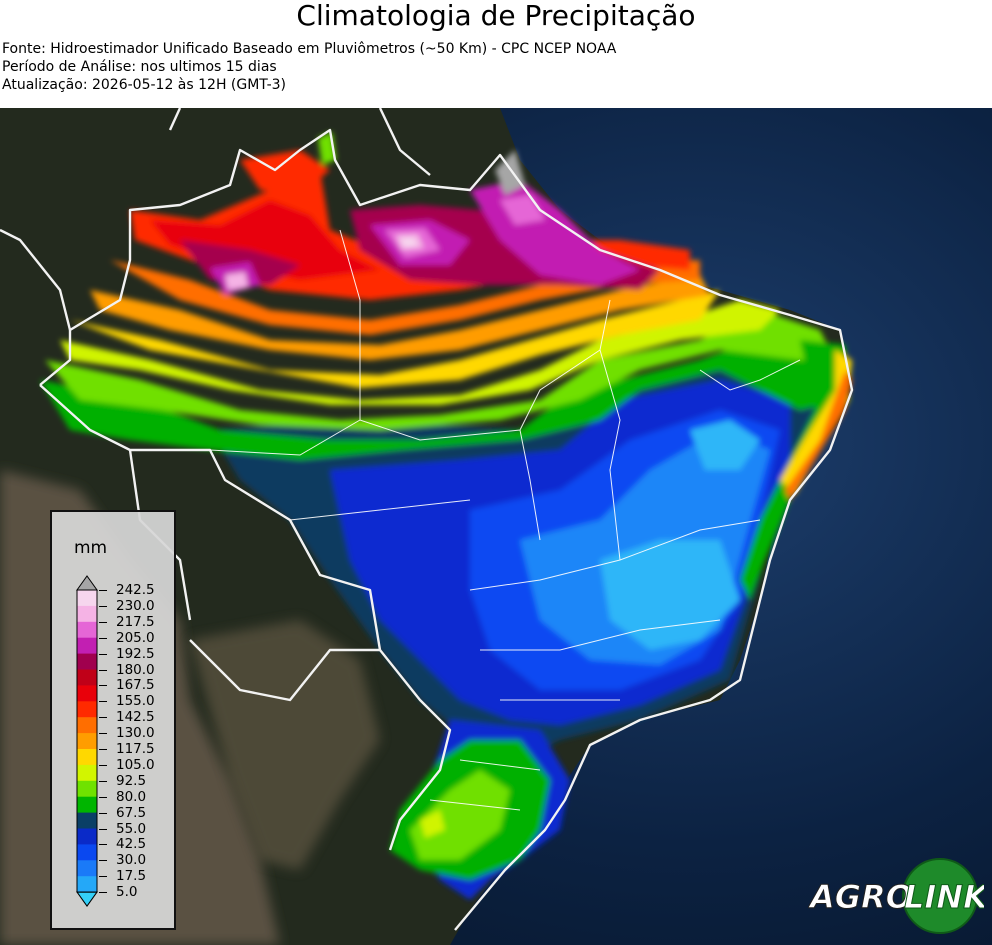 The width and height of the screenshot is (992, 945). What do you see at coordinates (135, 717) in the screenshot?
I see `legend-tick-label: 142.5` at bounding box center [135, 717].